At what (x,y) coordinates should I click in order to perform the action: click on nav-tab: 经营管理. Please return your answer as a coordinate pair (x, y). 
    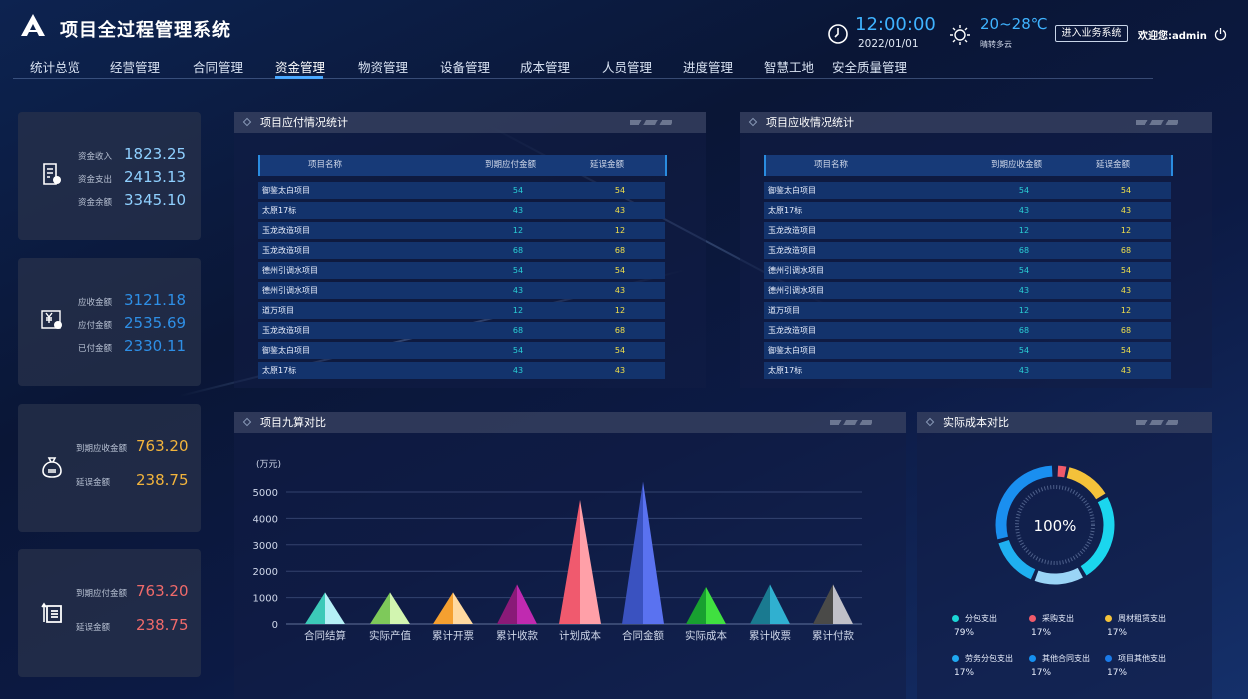
    Looking at the image, I should click on (135, 67).